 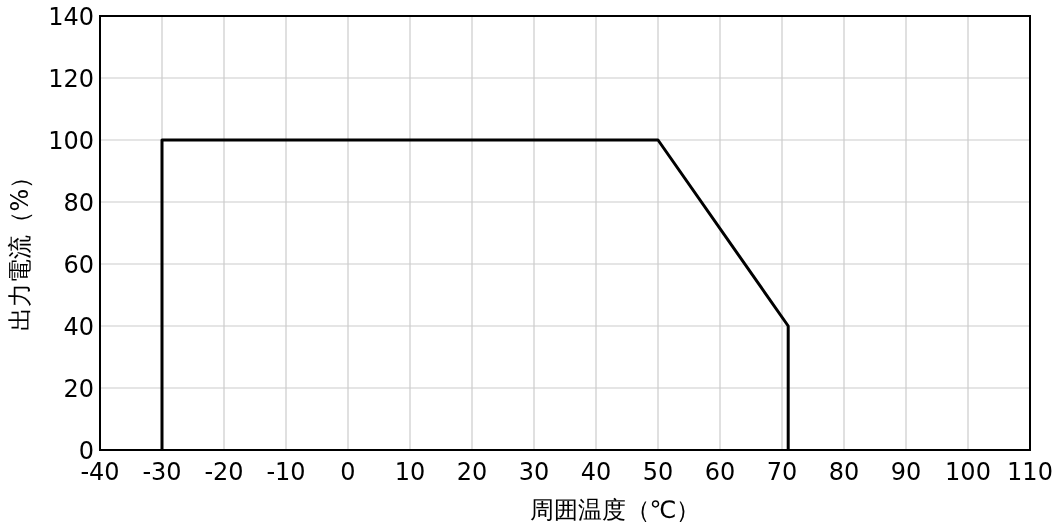 I want to click on x-tick-label: 10, so click(x=410, y=472).